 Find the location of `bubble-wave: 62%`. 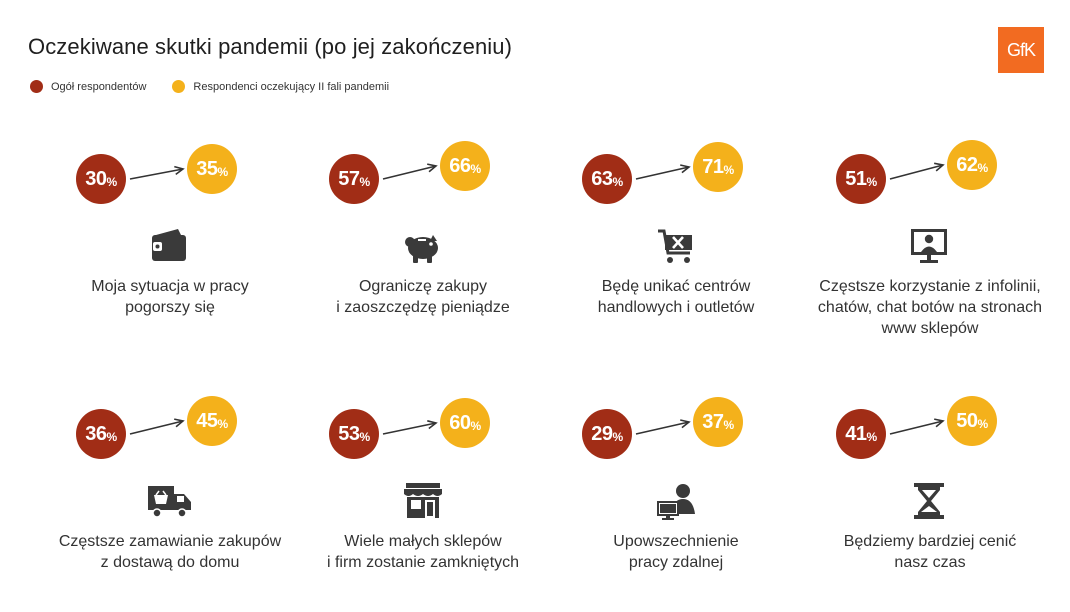

bubble-wave: 62% is located at coordinates (972, 165).